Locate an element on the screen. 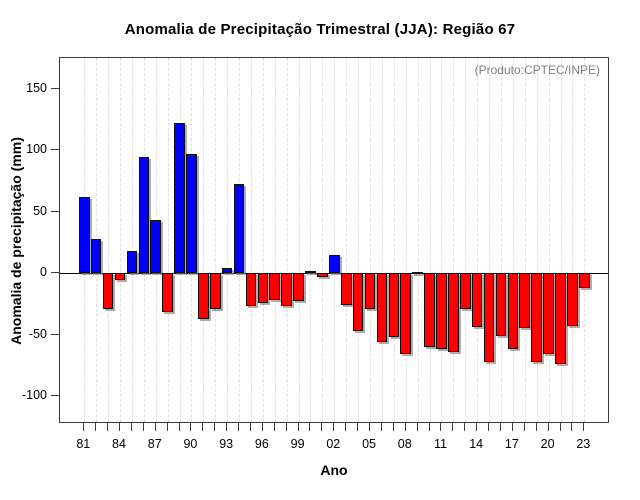  x-tick-label: 02 is located at coordinates (333, 444).